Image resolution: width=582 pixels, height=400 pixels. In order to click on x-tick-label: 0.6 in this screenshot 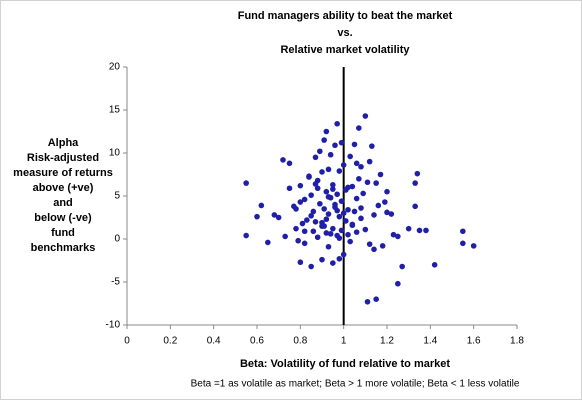, I will do `click(257, 341)`.